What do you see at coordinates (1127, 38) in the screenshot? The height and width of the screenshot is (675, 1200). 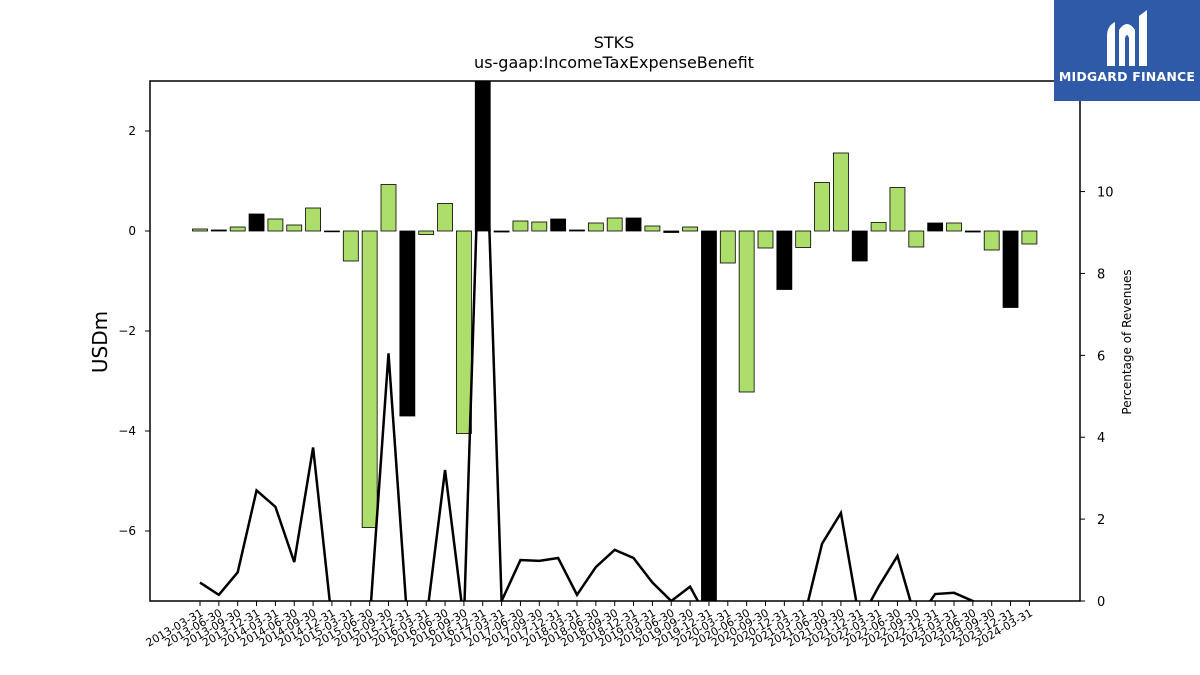 I see `midgard-logo-icon` at bounding box center [1127, 38].